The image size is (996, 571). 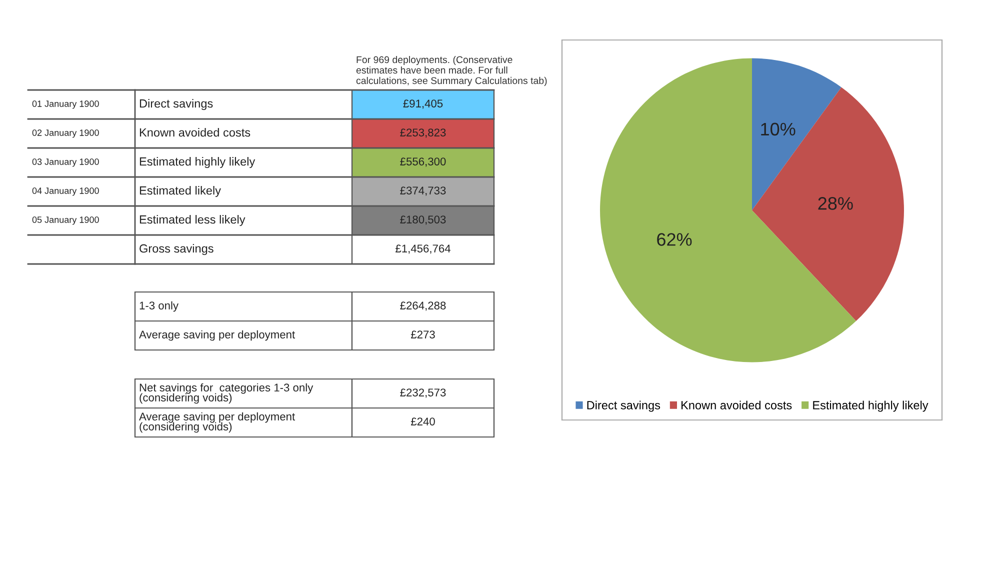 What do you see at coordinates (423, 220) in the screenshot?
I see `text: £180,503` at bounding box center [423, 220].